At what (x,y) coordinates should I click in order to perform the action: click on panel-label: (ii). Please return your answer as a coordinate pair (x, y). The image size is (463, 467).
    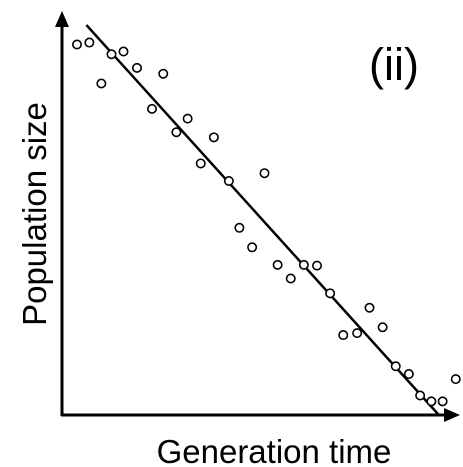
    Looking at the image, I should click on (394, 64).